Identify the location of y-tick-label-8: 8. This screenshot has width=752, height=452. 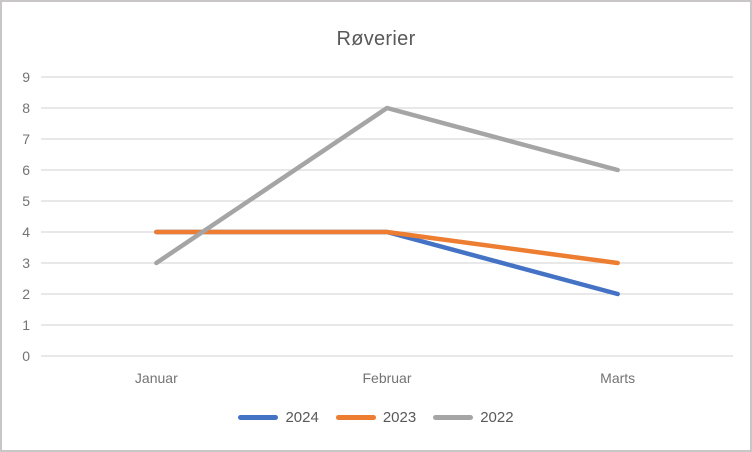
(26, 108).